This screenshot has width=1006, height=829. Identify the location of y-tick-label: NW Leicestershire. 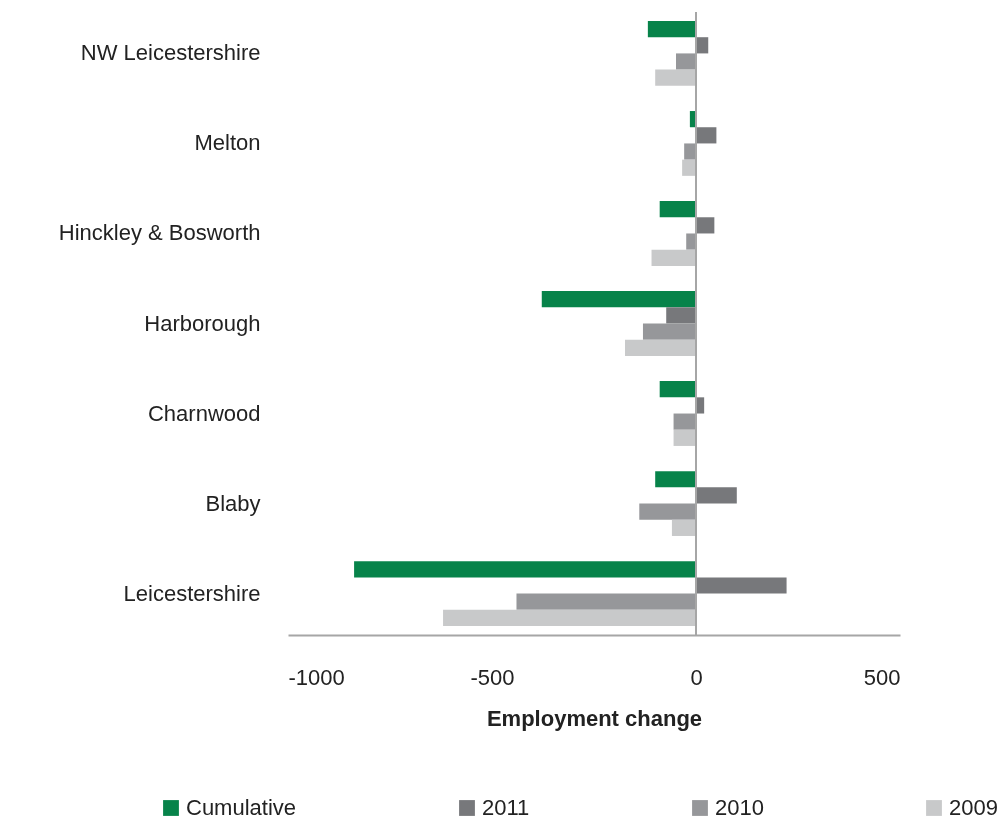
(170, 53).